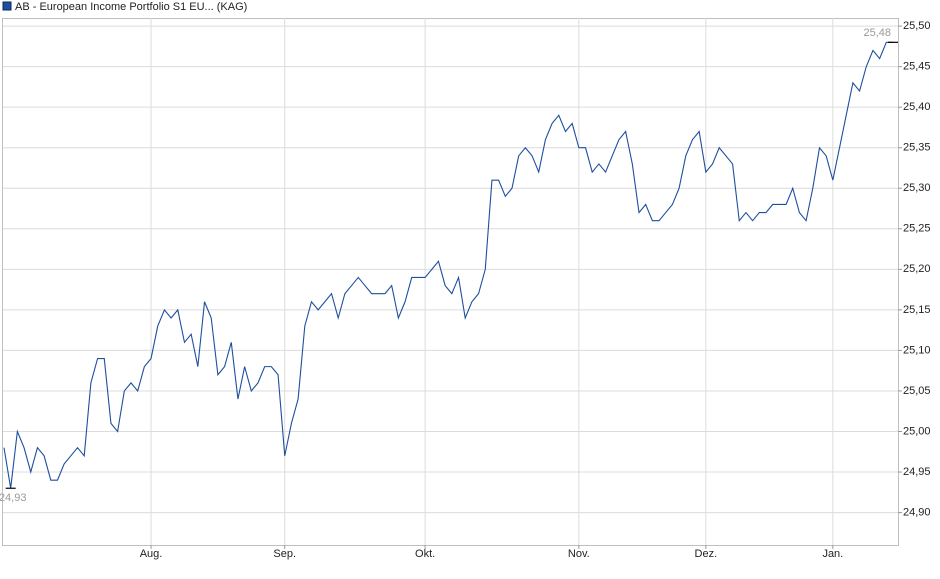  Describe the element at coordinates (151, 554) in the screenshot. I see `x-tick-label: Aug.` at that location.